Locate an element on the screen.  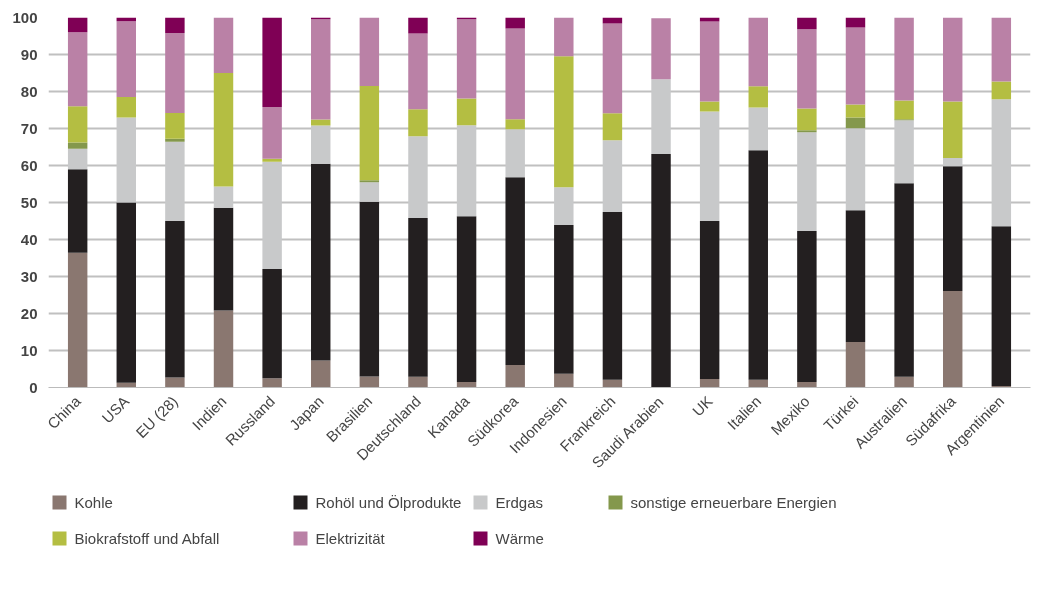
legend-label: Wärme is located at coordinates (519, 538).